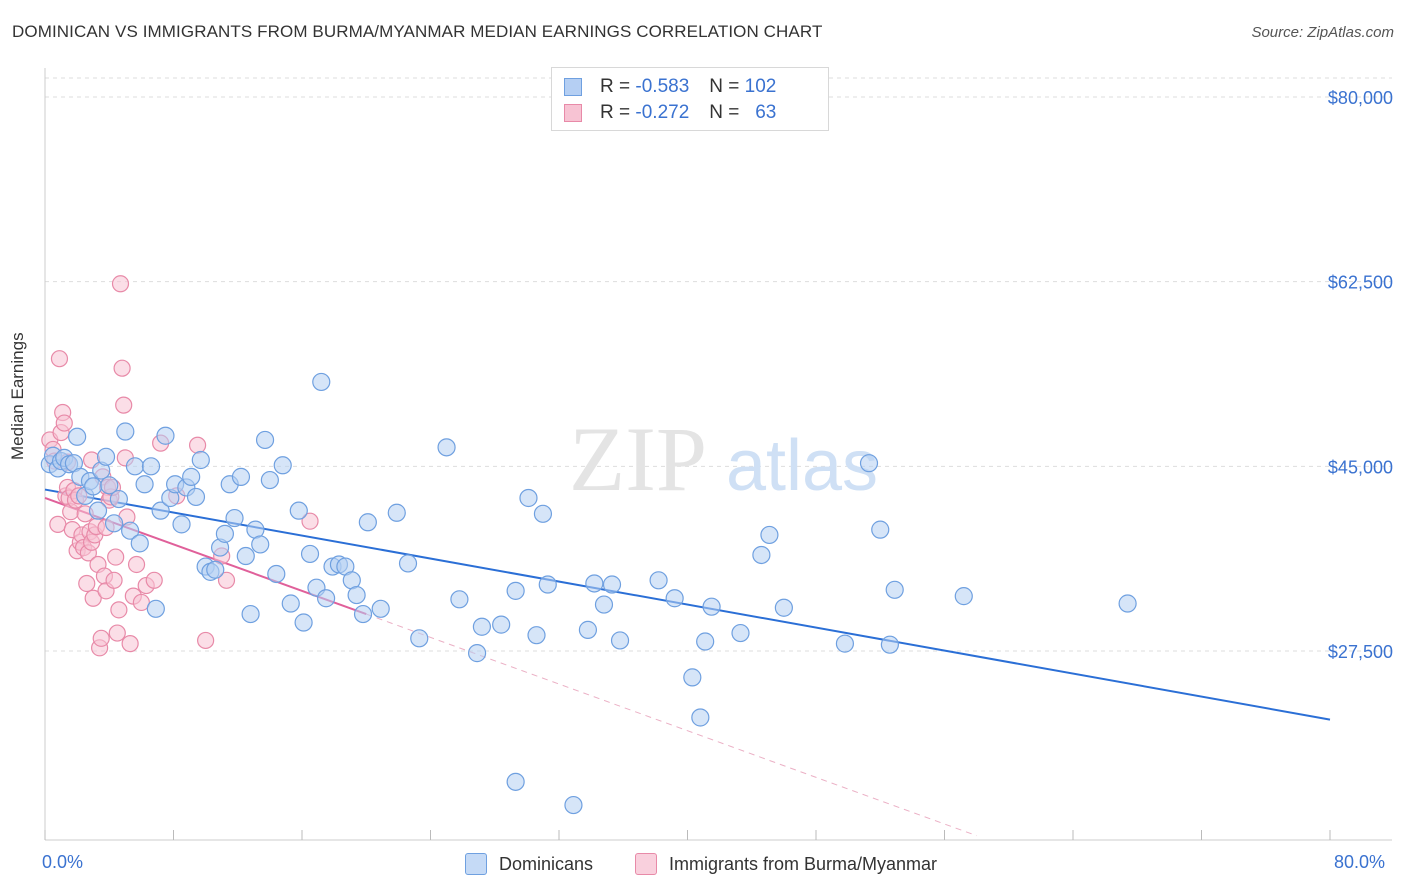 This screenshot has height=892, width=1406. I want to click on y-tick-label: $27,500, so click(1360, 652).